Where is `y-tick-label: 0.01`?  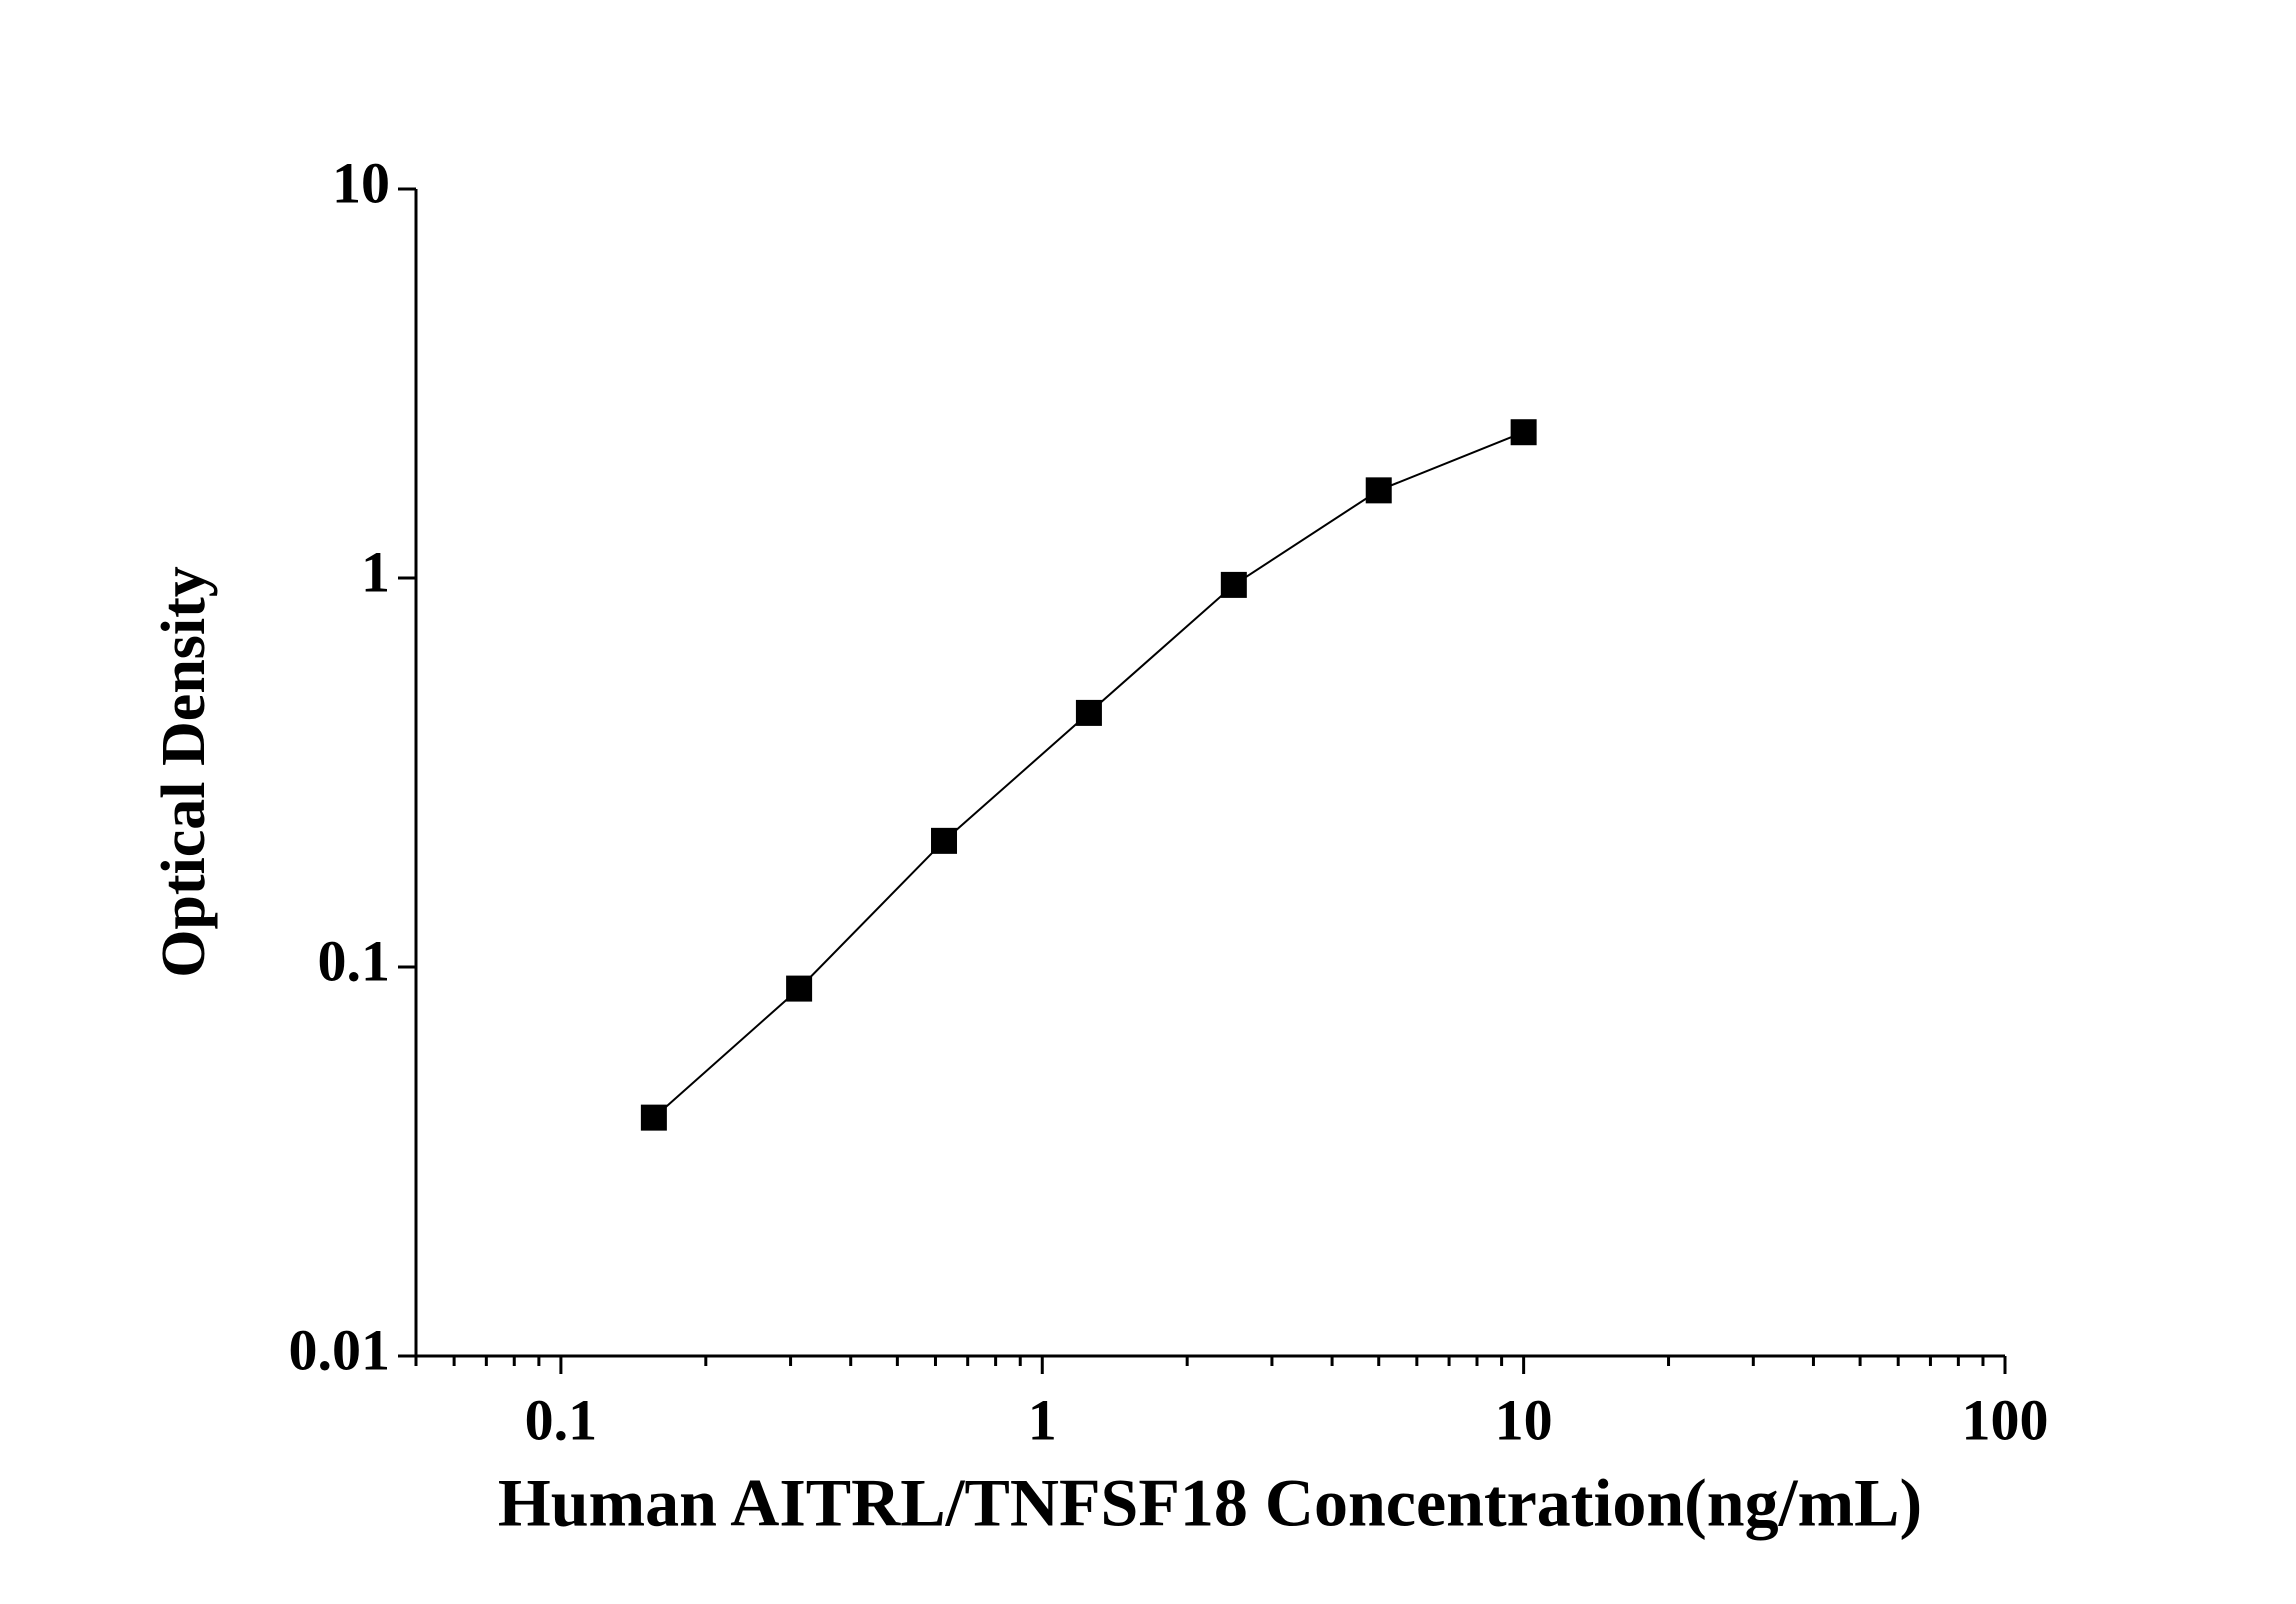 y-tick-label: 0.01 is located at coordinates (340, 1349).